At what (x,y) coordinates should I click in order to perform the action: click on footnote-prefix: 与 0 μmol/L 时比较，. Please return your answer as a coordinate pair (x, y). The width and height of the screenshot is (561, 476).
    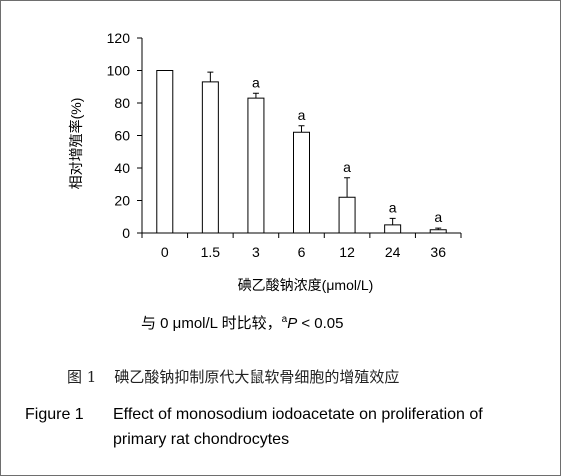
    Looking at the image, I should click on (211, 323).